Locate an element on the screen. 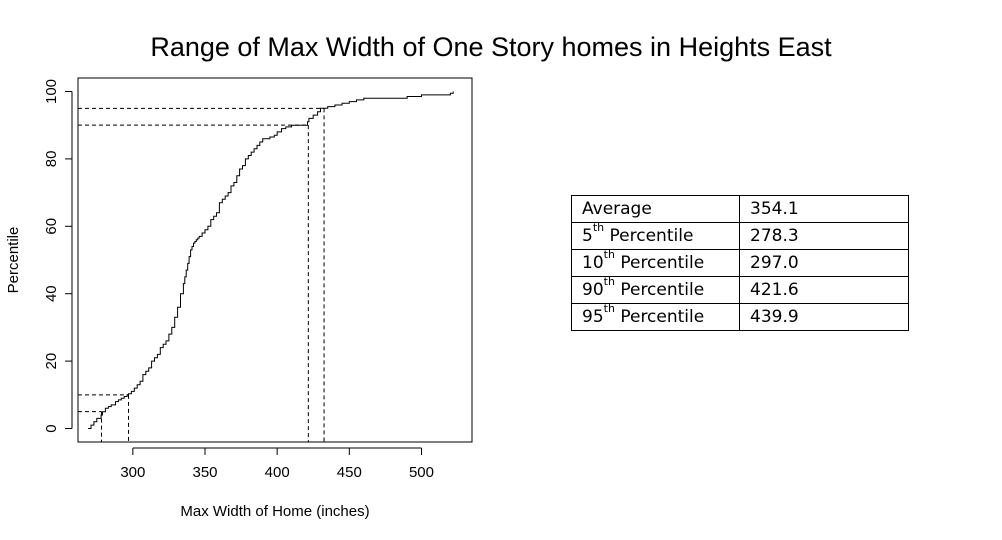 The width and height of the screenshot is (1002, 540). stats-label: 5th Percentile is located at coordinates (655, 236).